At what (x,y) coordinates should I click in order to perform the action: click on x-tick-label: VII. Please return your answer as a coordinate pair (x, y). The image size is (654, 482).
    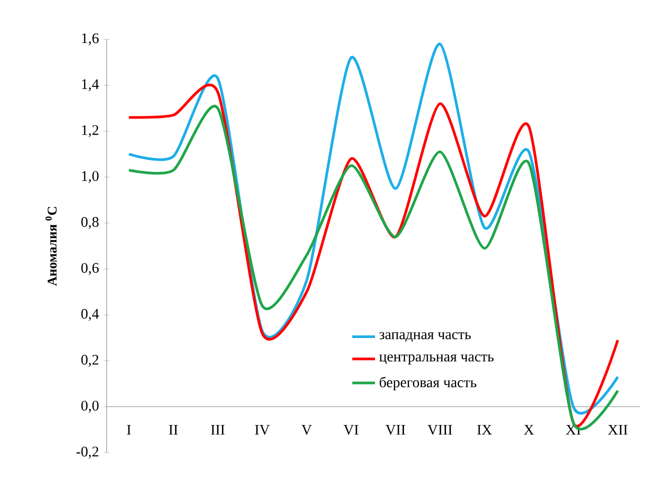
    Looking at the image, I should click on (396, 429).